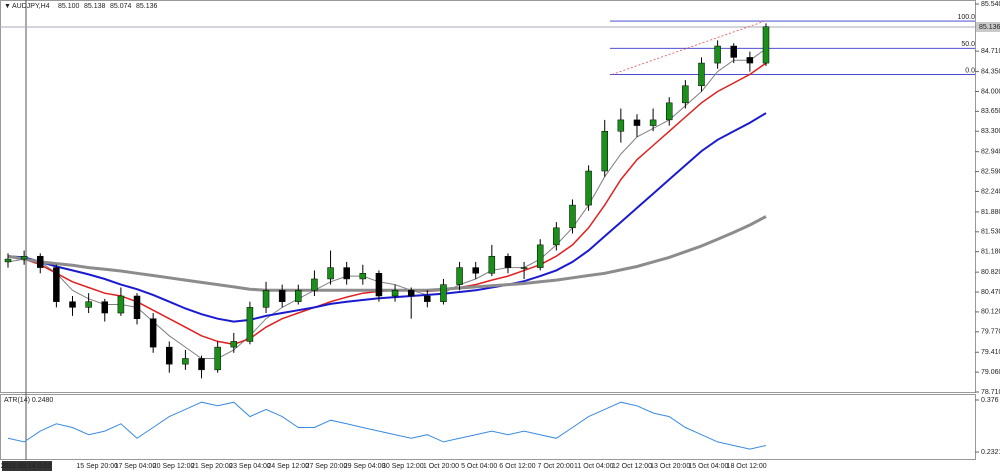 Image resolution: width=1000 pixels, height=472 pixels. I want to click on atr-label: ATR(14) 0.2480, so click(28, 400).